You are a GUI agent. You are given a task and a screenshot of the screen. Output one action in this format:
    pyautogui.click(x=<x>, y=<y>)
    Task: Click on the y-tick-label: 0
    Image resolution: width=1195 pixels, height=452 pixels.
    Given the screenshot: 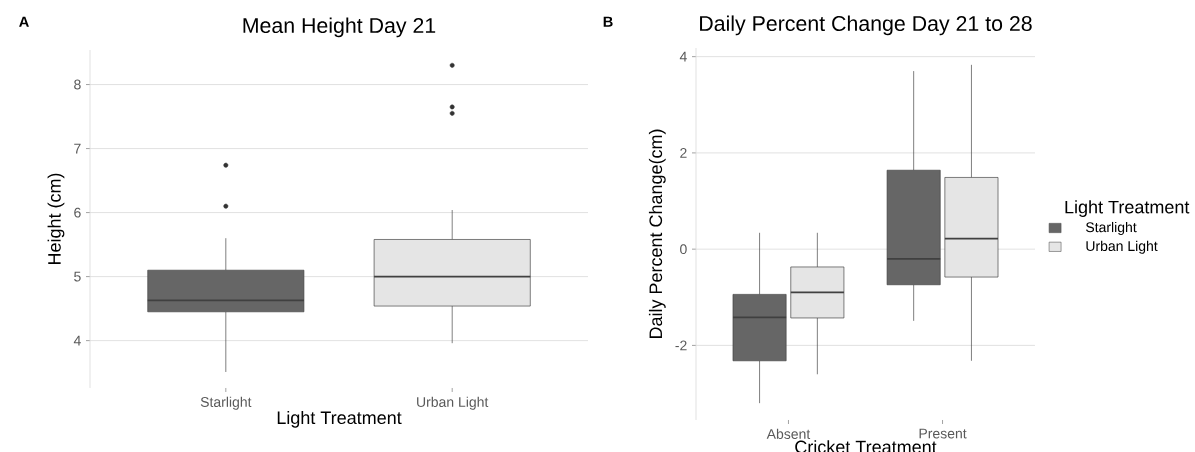 What is the action you would take?
    pyautogui.click(x=683, y=249)
    